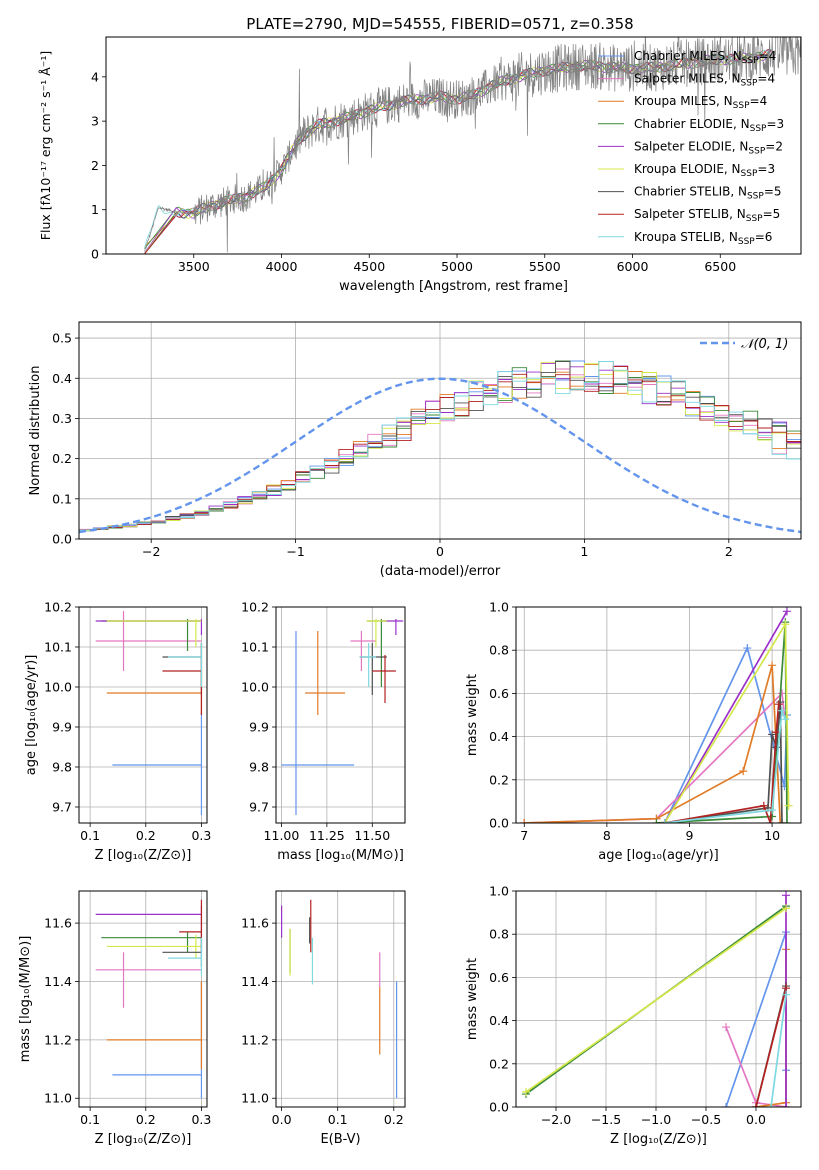 This screenshot has height=1170, width=819. What do you see at coordinates (151, 551) in the screenshot?
I see `x-tick-label: −2` at bounding box center [151, 551].